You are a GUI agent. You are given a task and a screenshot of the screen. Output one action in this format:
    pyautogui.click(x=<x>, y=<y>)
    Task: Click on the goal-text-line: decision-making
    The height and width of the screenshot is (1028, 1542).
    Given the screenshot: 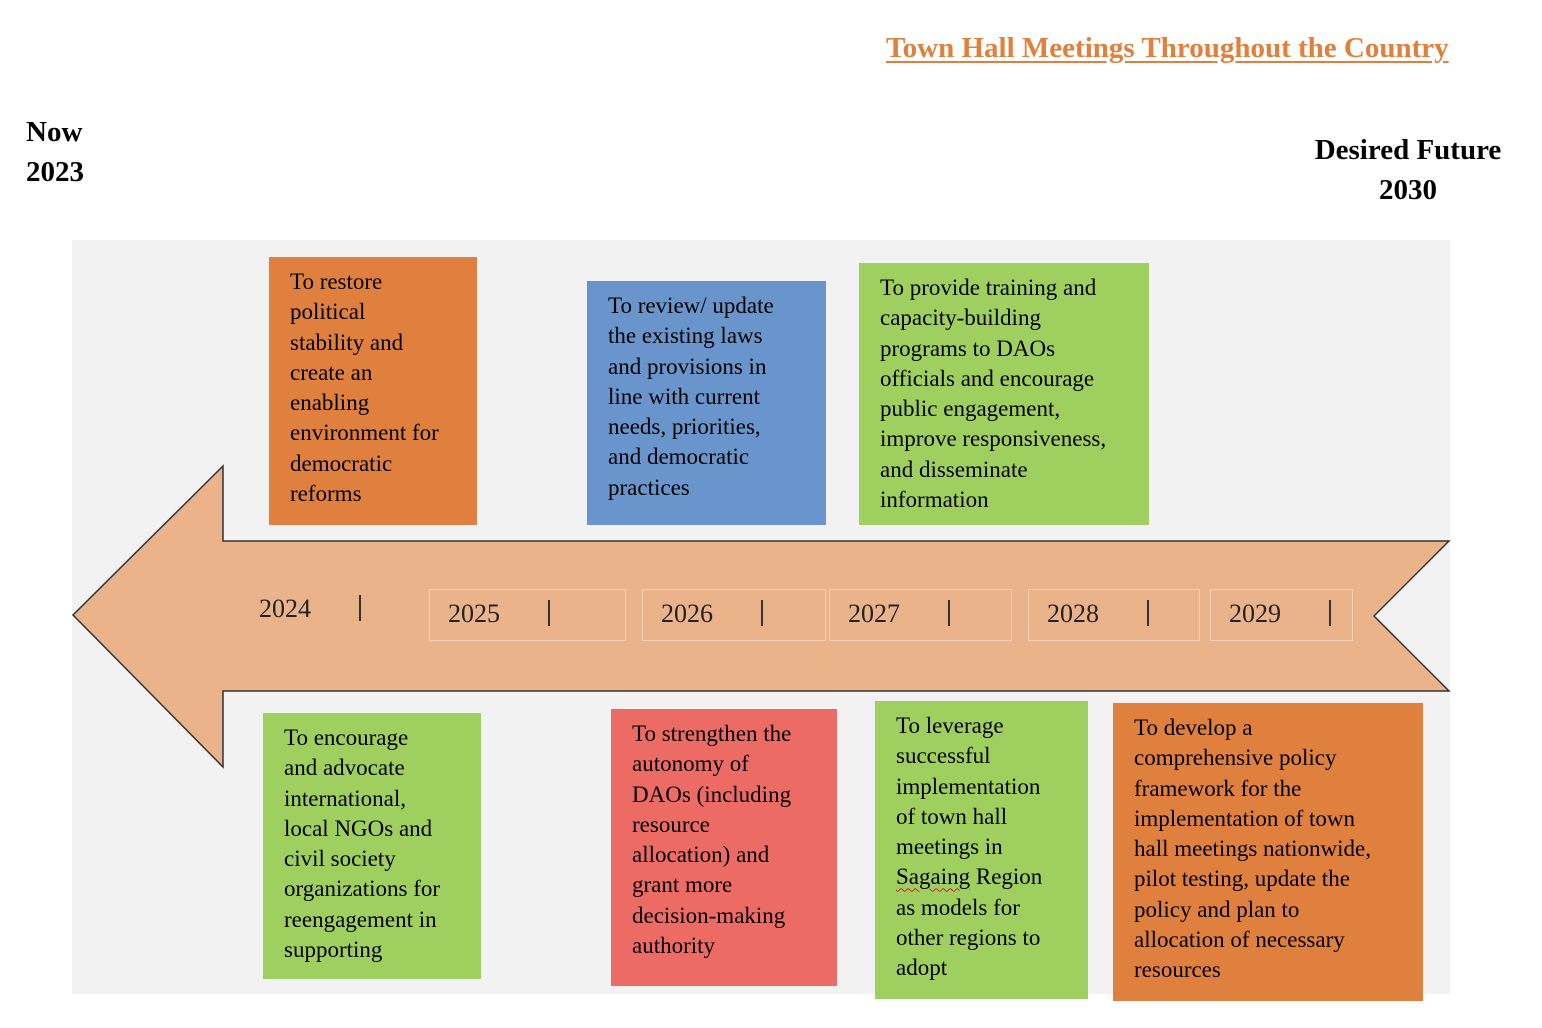 What is the action you would take?
    pyautogui.click(x=709, y=915)
    